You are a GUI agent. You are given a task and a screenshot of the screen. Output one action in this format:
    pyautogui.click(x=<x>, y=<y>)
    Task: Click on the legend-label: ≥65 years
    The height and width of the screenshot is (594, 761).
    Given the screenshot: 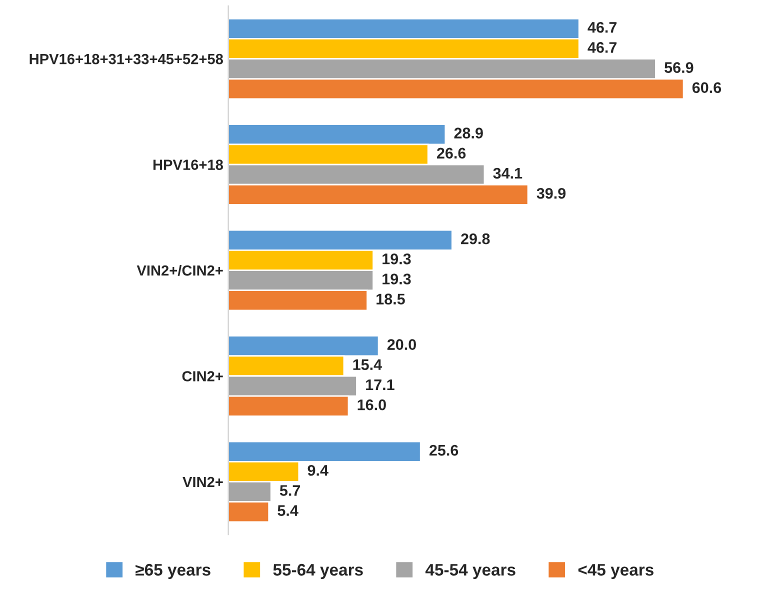 What is the action you would take?
    pyautogui.click(x=173, y=571)
    